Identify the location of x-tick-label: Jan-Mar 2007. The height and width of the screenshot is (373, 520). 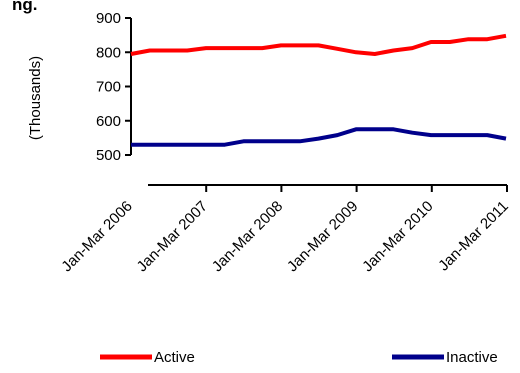
(172, 236).